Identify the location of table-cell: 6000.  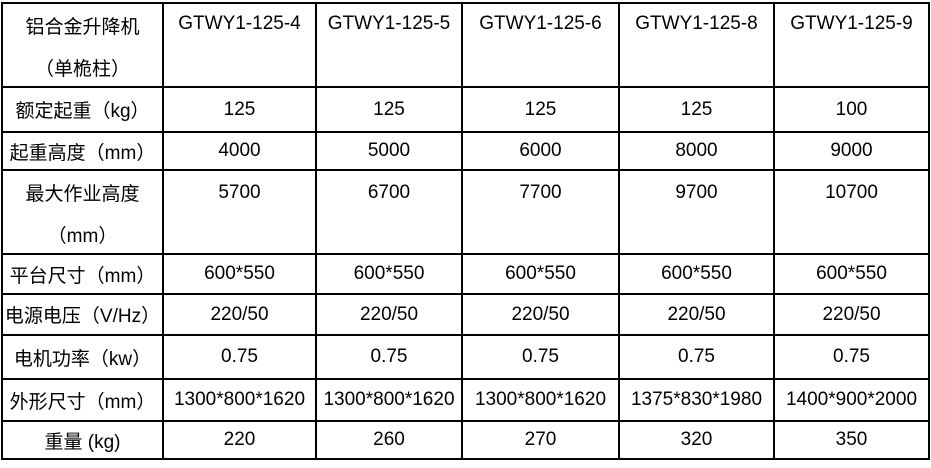
(540, 151).